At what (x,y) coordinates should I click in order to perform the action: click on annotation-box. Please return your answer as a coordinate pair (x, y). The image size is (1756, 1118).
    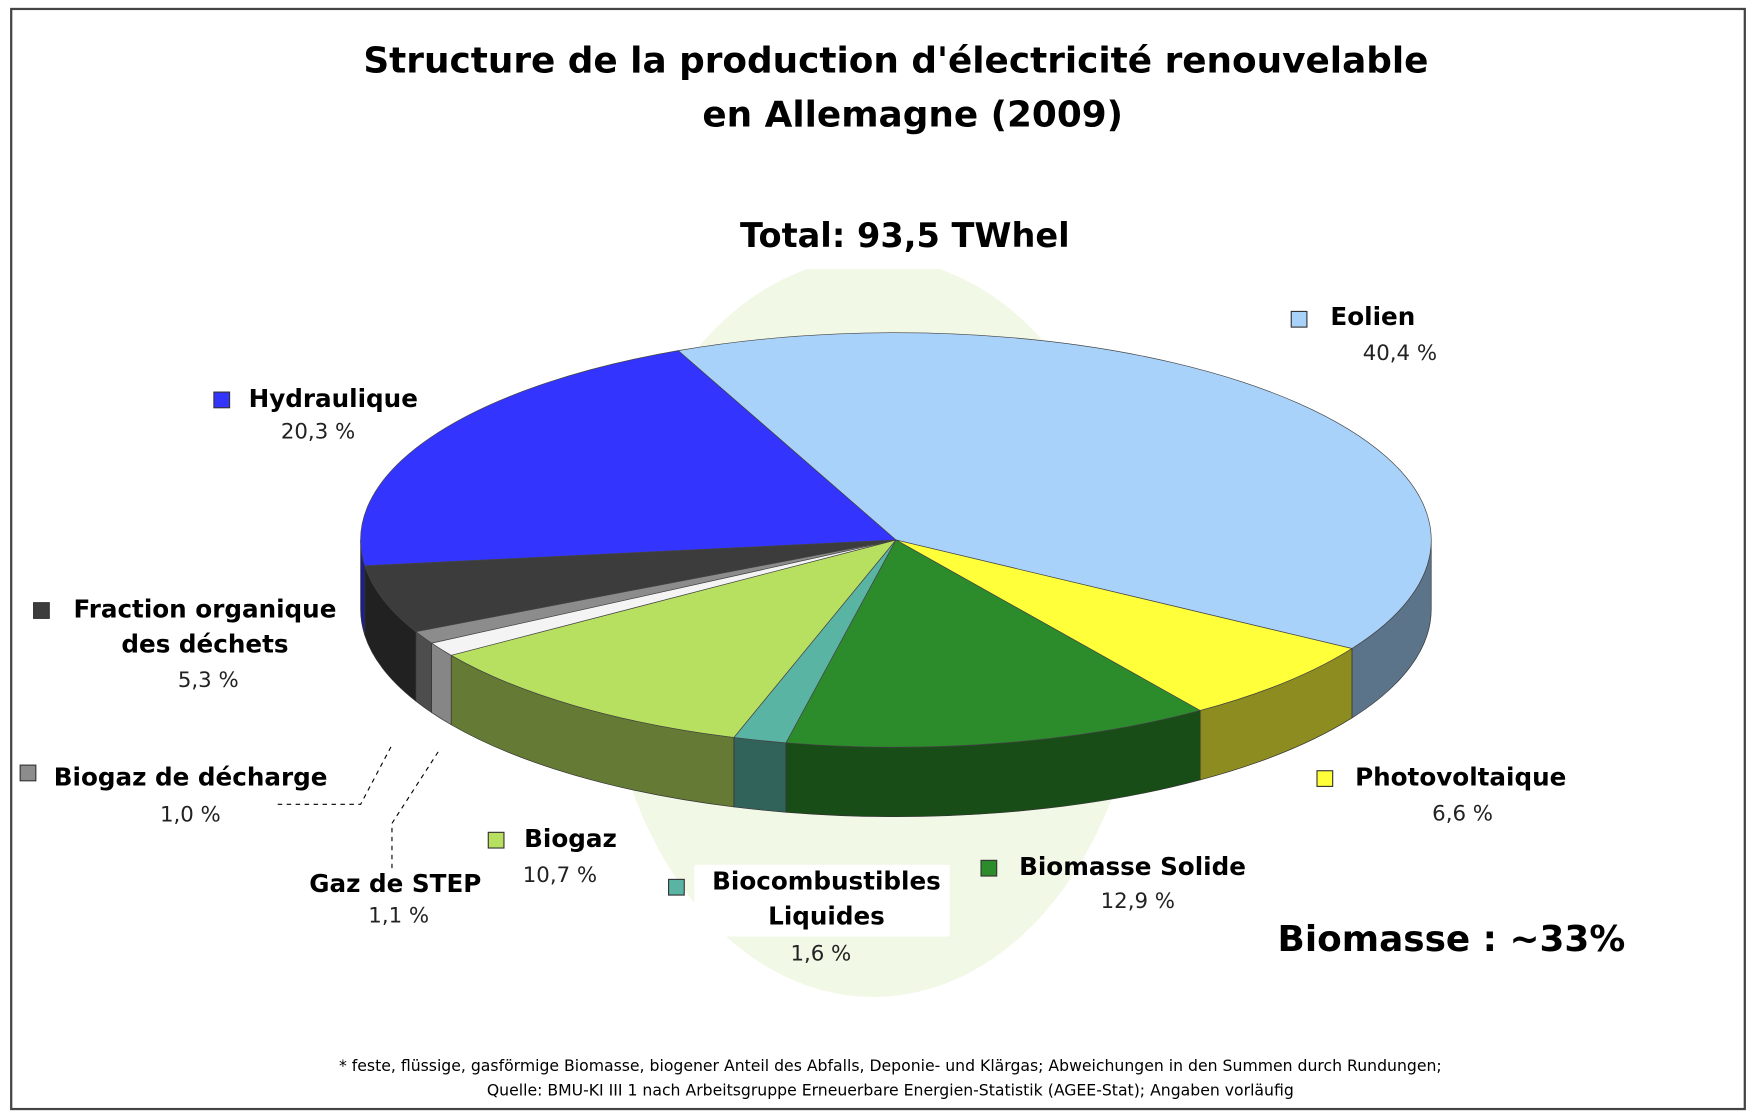
    Looking at the image, I should click on (907, 238).